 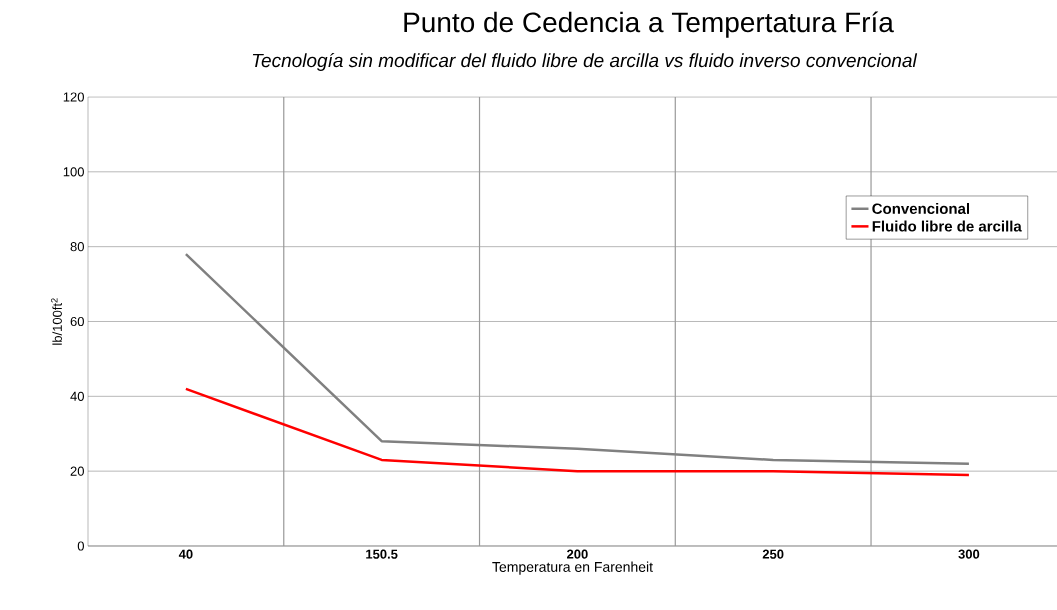 What do you see at coordinates (577, 554) in the screenshot?
I see `x-tick-label: 200` at bounding box center [577, 554].